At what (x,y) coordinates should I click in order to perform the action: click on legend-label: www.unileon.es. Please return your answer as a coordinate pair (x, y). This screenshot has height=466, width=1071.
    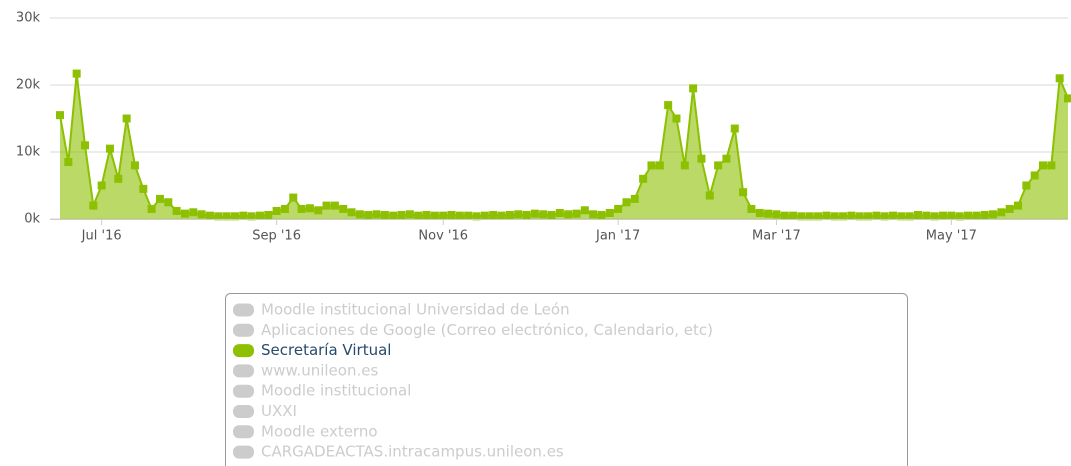
    Looking at the image, I should click on (319, 370).